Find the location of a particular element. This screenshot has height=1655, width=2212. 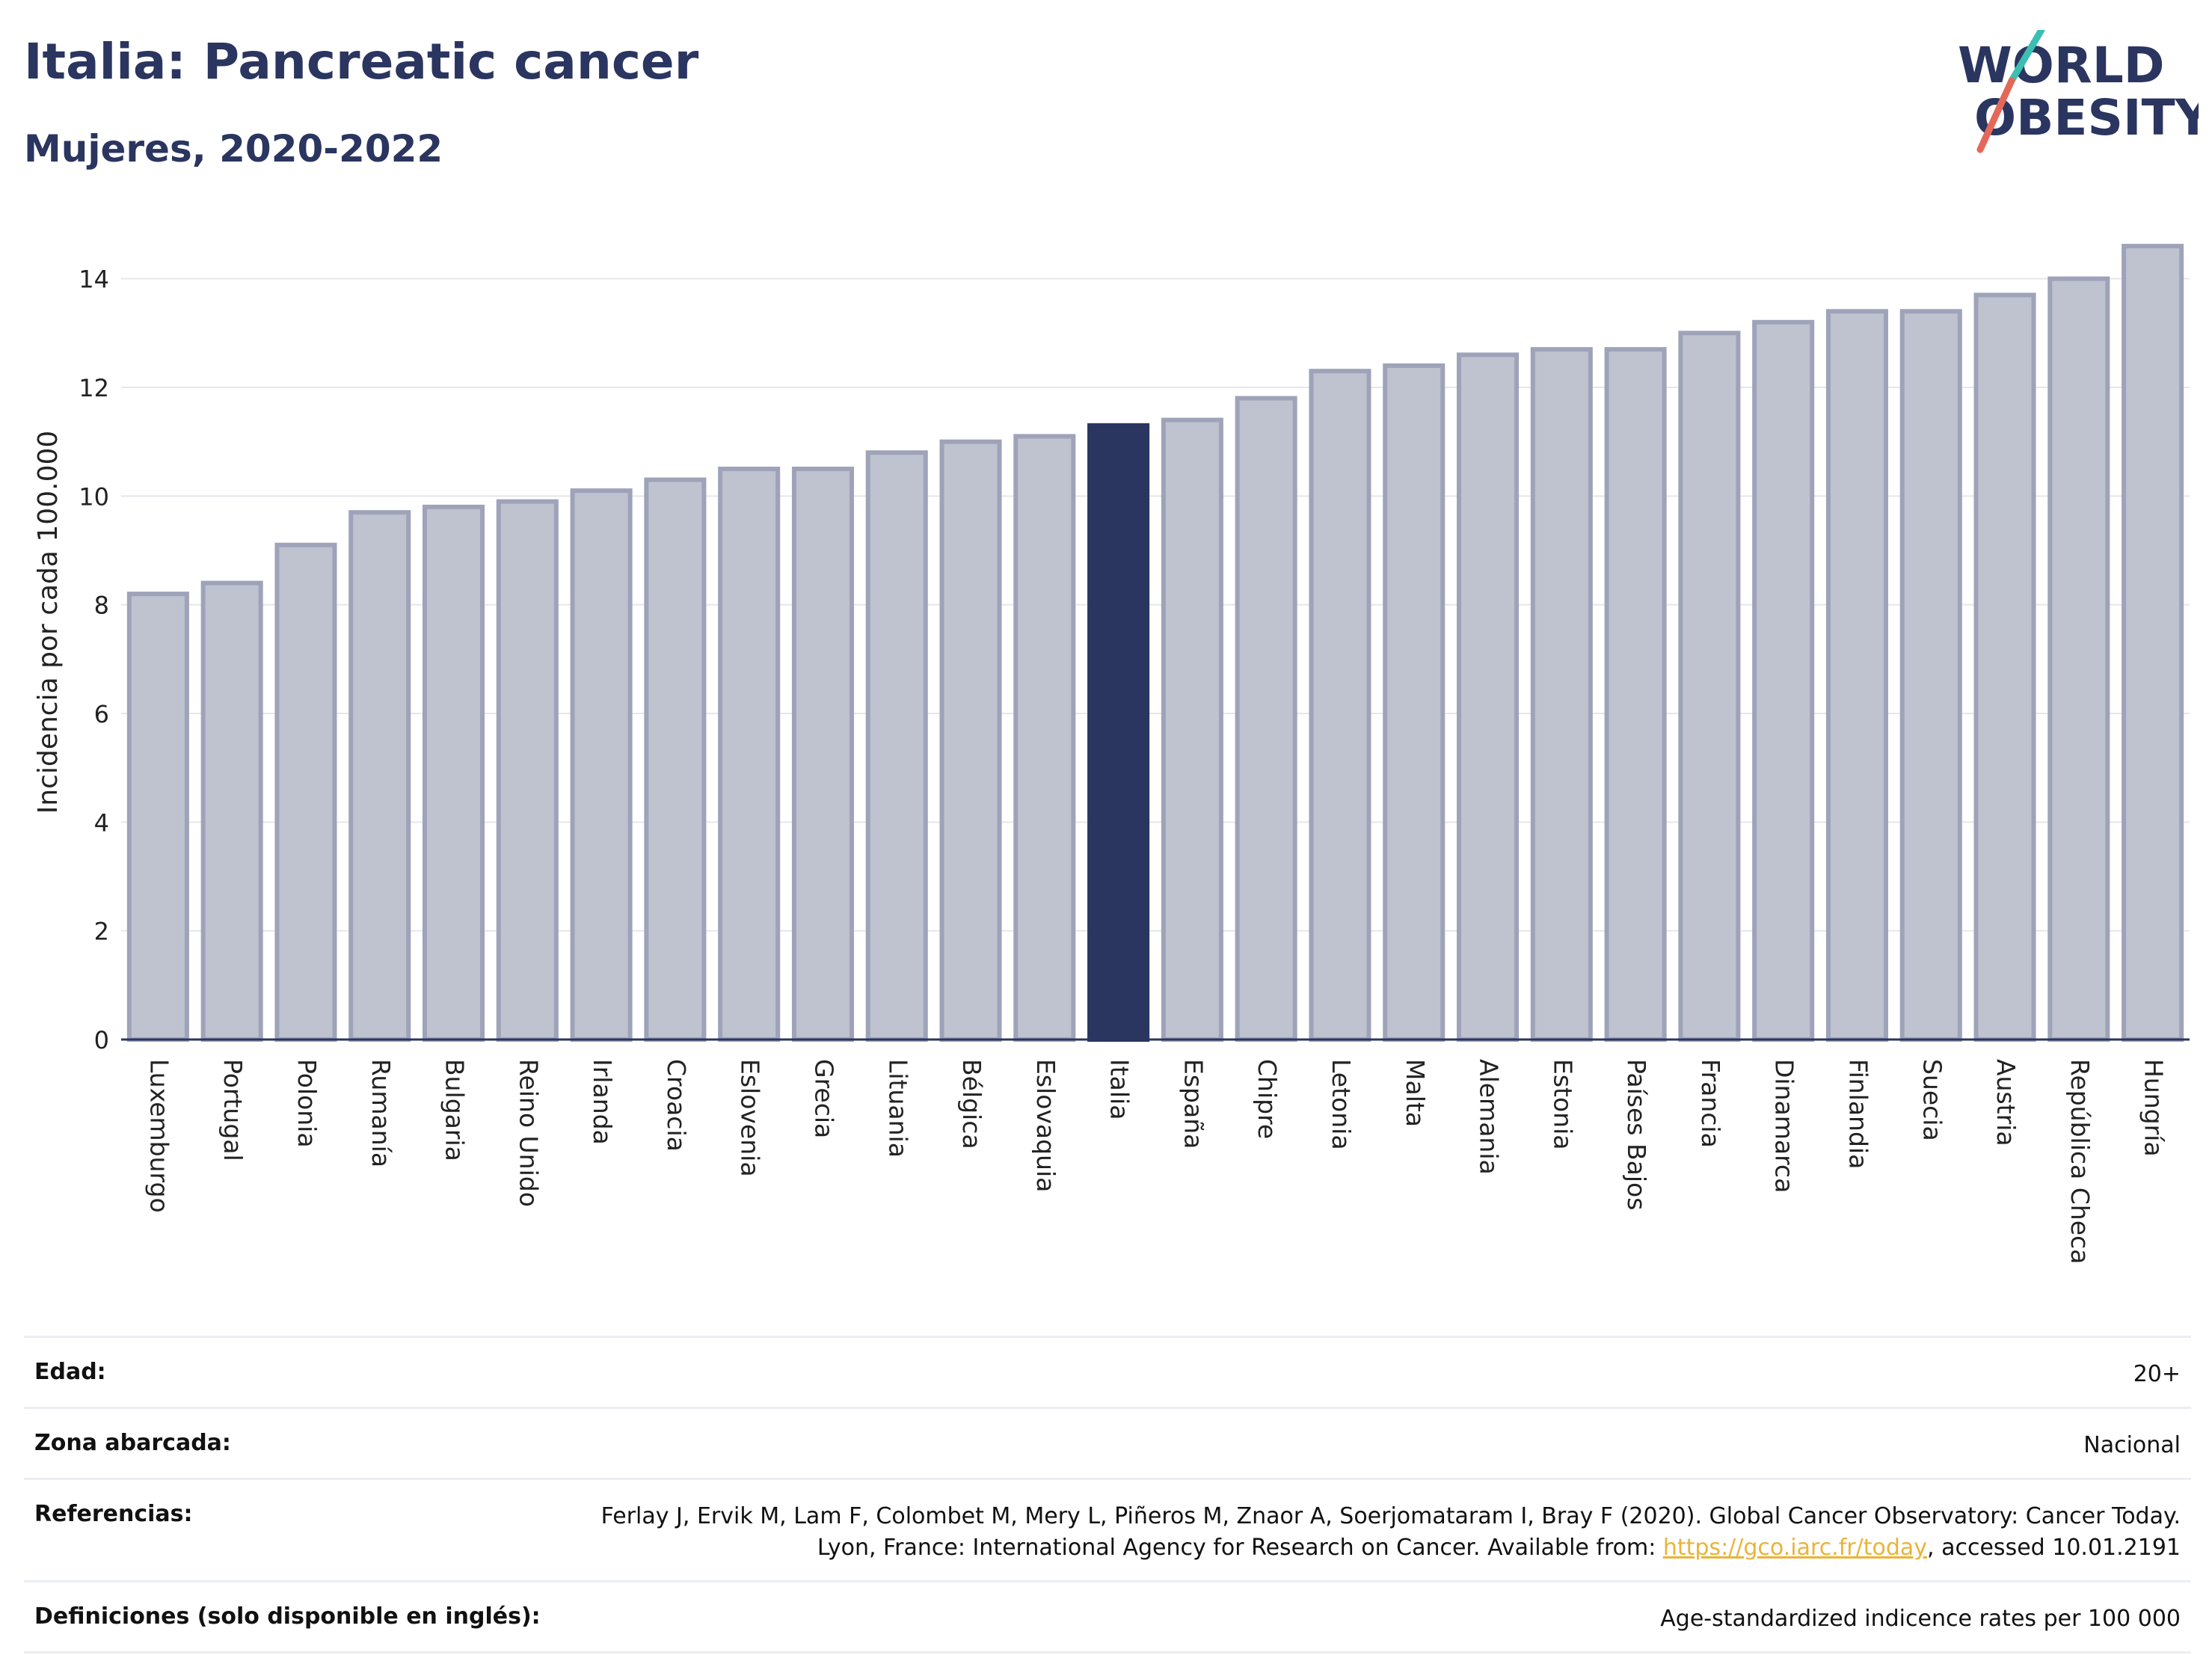

x-tick-label: Países Bajos is located at coordinates (1636, 1134).